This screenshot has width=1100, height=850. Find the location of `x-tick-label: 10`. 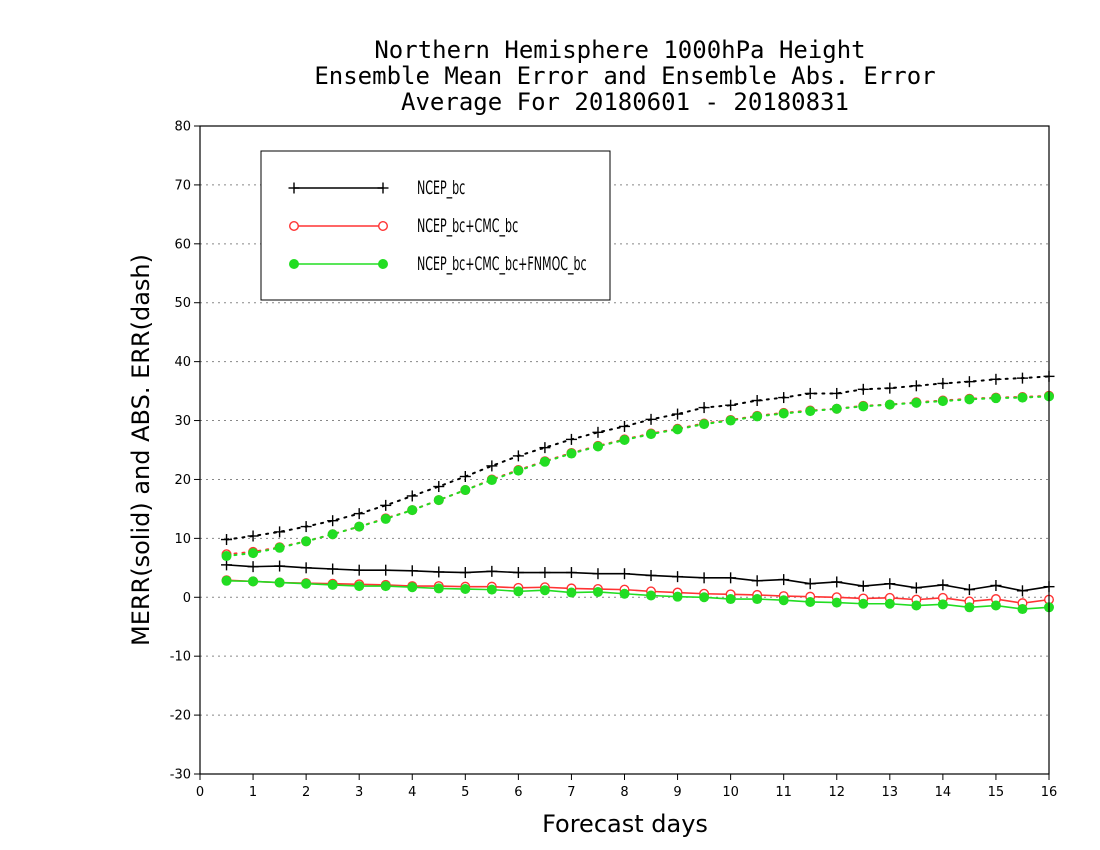

x-tick-label: 10 is located at coordinates (730, 792).